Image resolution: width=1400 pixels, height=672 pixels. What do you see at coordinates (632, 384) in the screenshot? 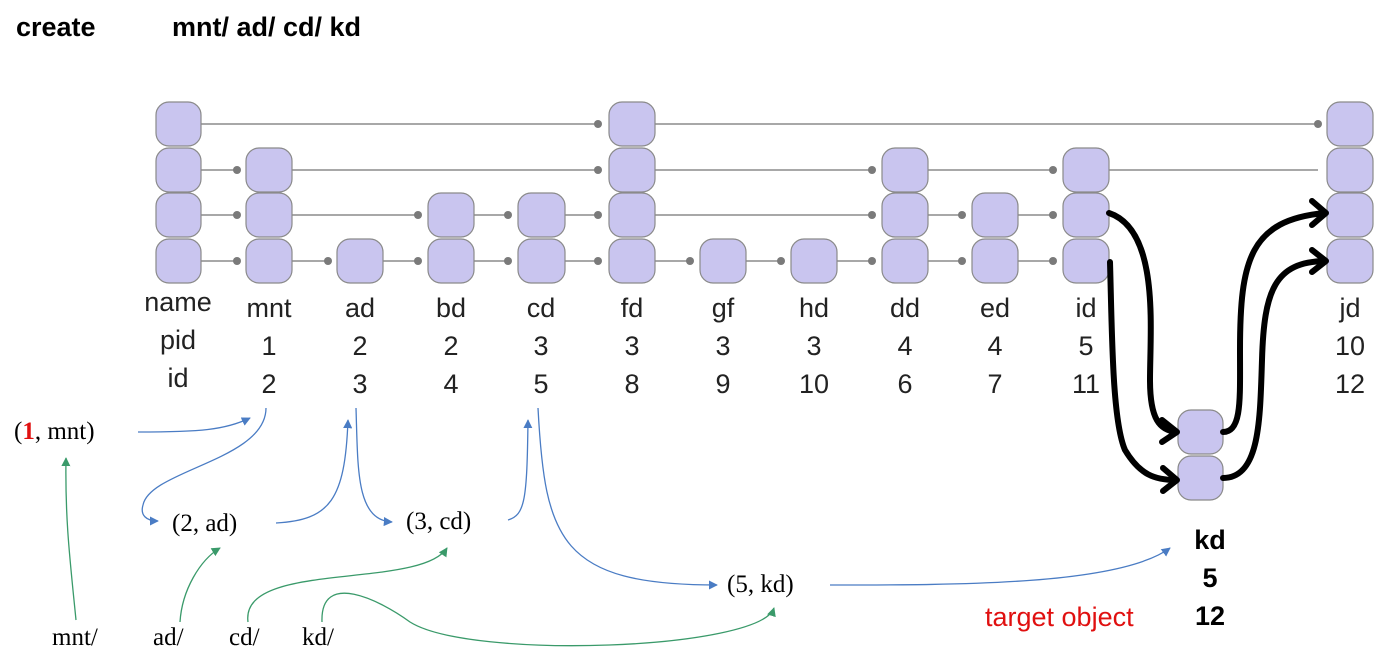
I see `column-id: 8` at bounding box center [632, 384].